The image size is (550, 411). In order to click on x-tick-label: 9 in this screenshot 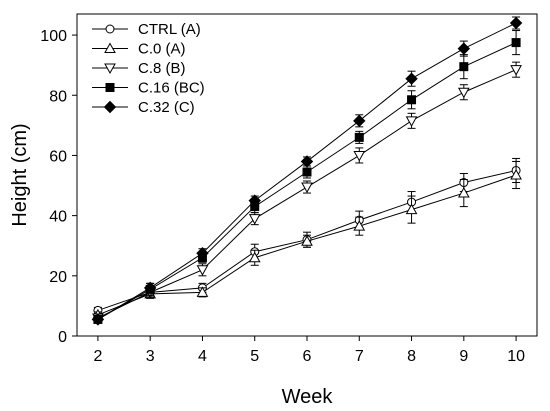, I will do `click(463, 356)`.